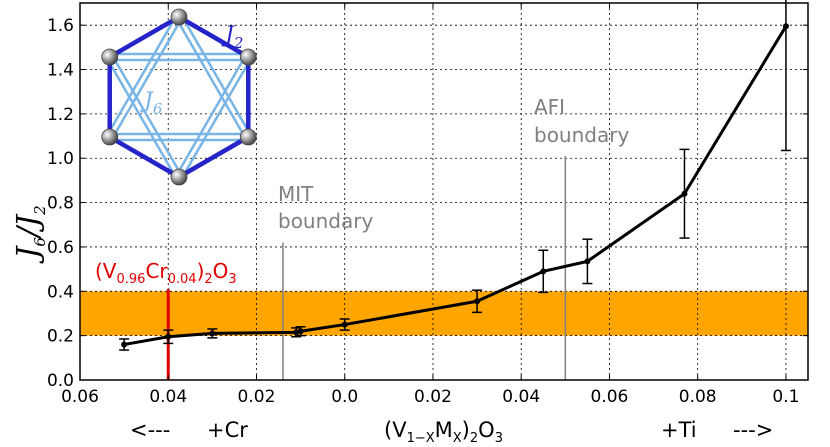  Describe the element at coordinates (221, 271) in the screenshot. I see `red-label-p4: O` at that location.